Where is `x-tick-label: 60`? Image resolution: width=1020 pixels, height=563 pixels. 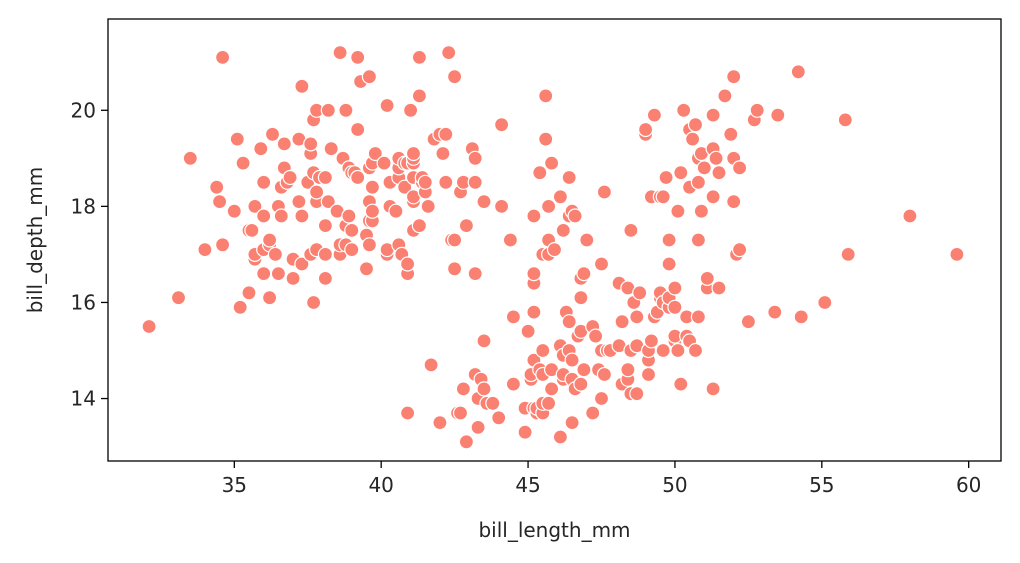 x-tick-label: 60 is located at coordinates (968, 485).